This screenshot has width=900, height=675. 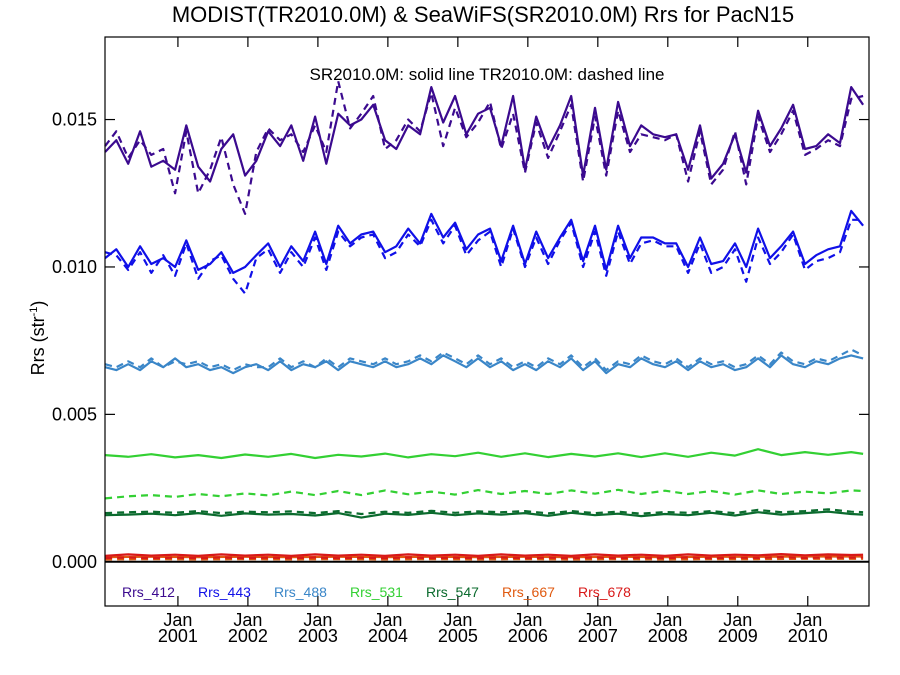 What do you see at coordinates (484, 364) in the screenshot?
I see `series-line-rrs-488-solid` at bounding box center [484, 364].